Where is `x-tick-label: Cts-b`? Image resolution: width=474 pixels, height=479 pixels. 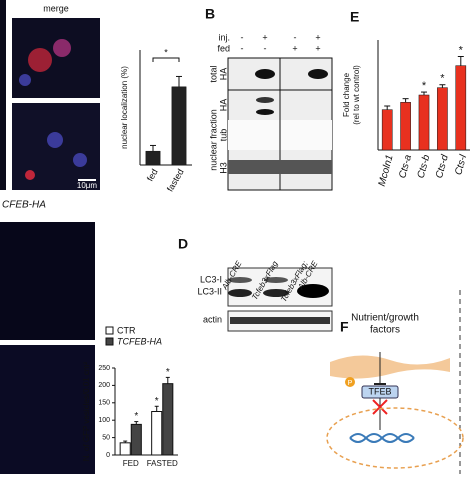
x-tick-label: Cts-b is located at coordinates (424, 166).